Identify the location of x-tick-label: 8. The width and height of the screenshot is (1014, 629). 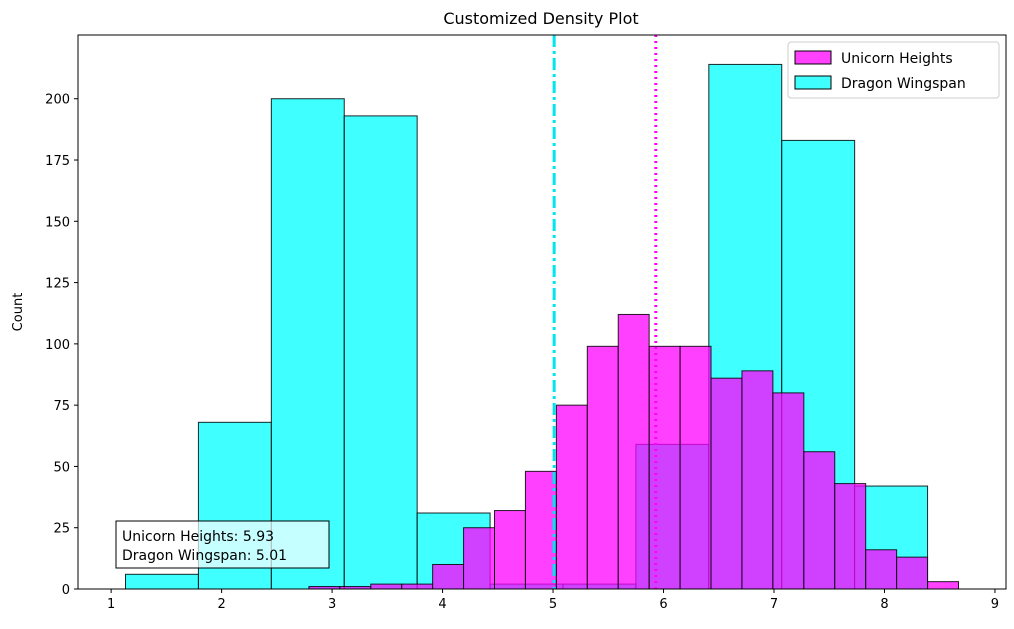
(884, 604).